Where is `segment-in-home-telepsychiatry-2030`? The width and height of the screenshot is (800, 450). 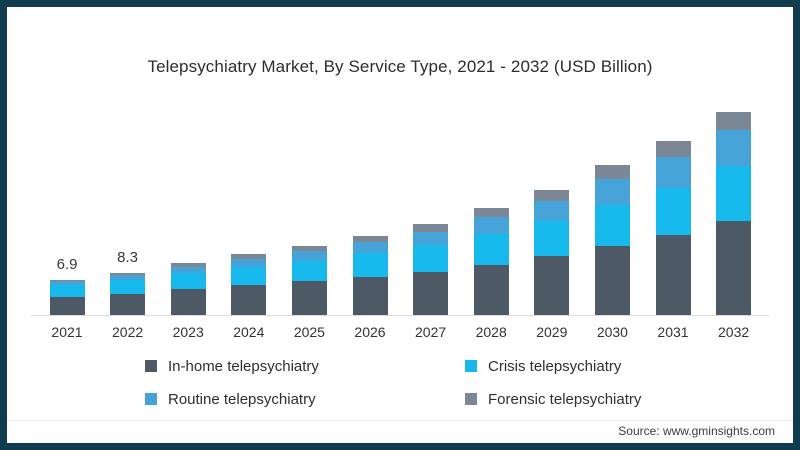 segment-in-home-telepsychiatry-2030 is located at coordinates (612, 281).